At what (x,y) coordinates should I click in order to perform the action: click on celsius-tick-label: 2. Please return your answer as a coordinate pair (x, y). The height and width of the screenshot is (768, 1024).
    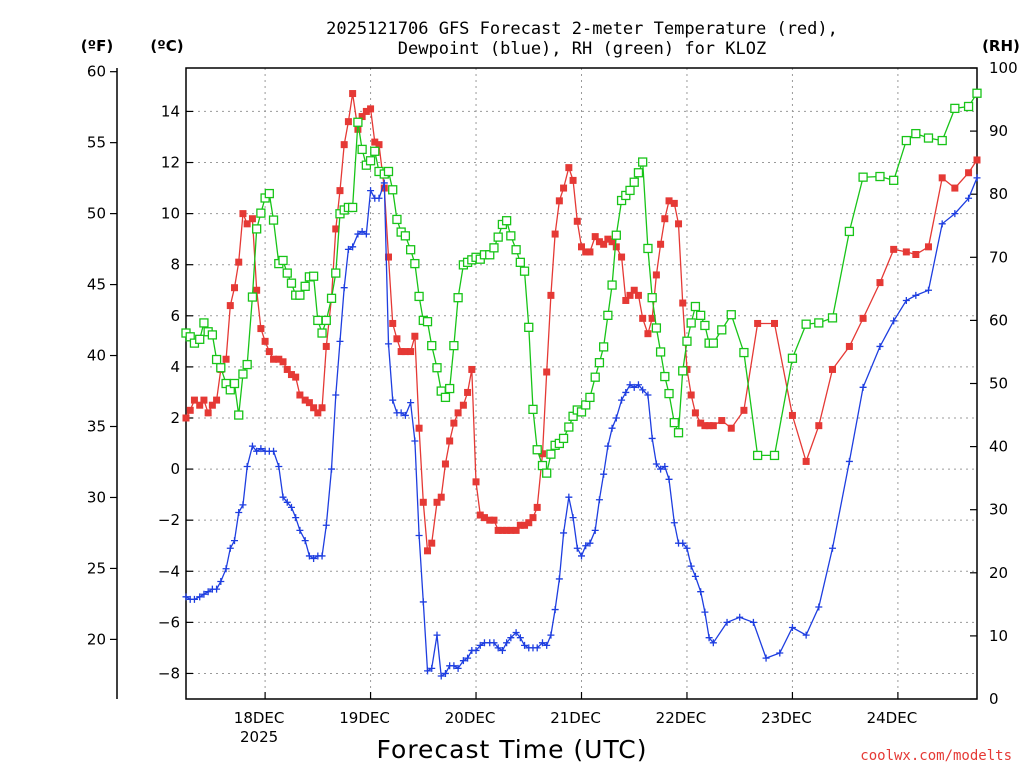
    Looking at the image, I should click on (175, 418).